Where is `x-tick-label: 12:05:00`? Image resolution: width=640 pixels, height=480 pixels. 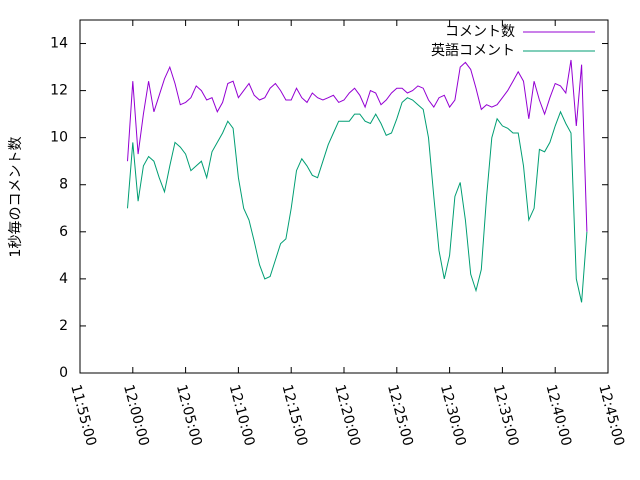
x-tick-label: 12:05:00 is located at coordinates (189, 415).